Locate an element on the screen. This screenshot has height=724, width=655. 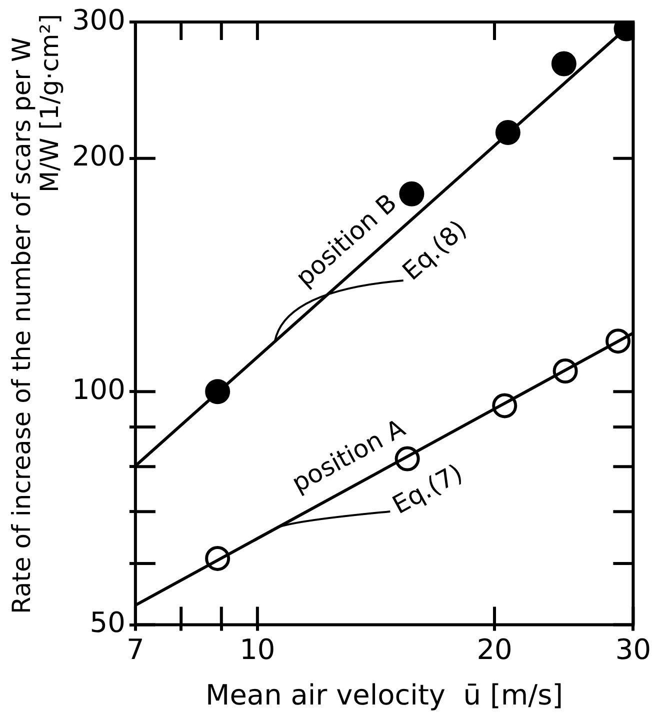
x-tick-label: 30 is located at coordinates (633, 649).